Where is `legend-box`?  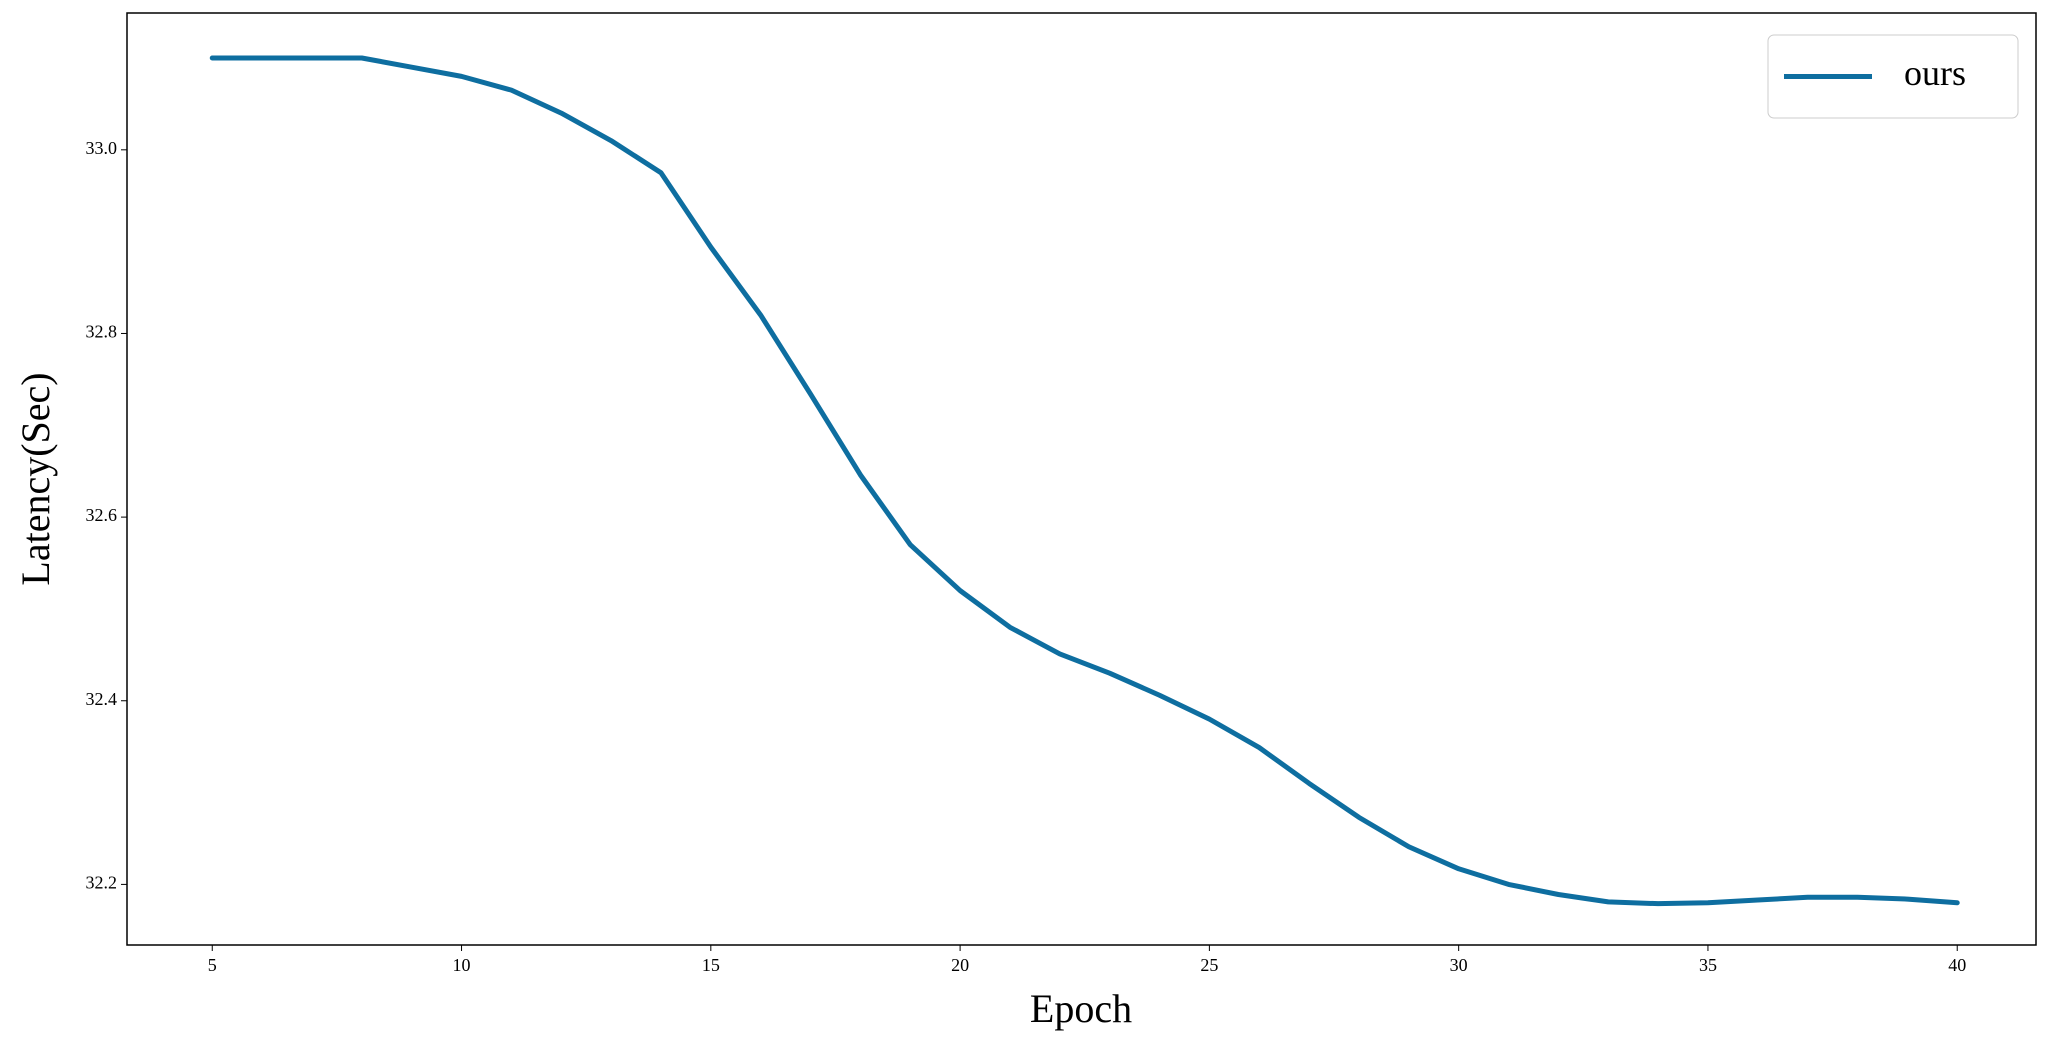
legend-box is located at coordinates (1893, 76).